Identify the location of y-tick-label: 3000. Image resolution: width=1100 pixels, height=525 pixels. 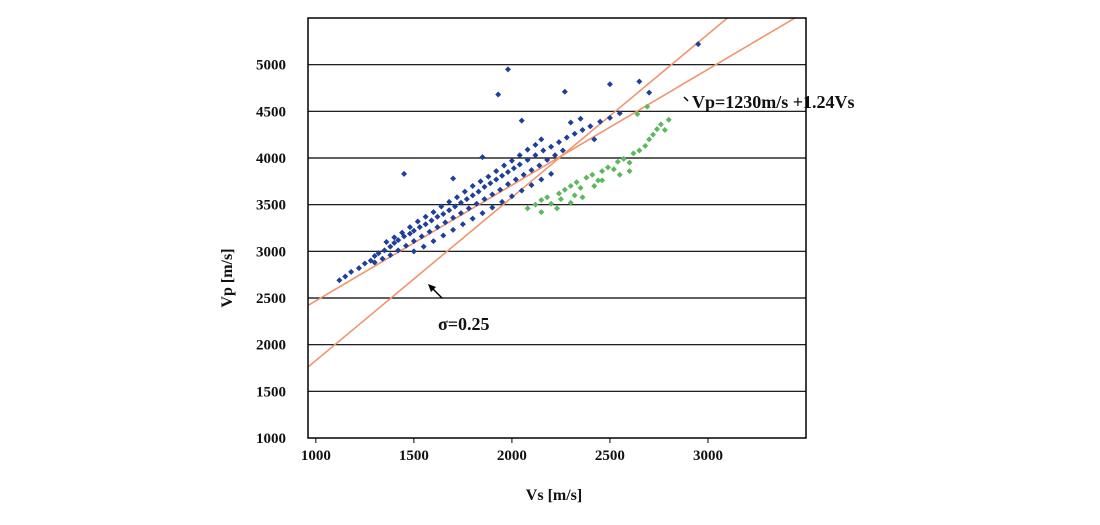
(271, 252).